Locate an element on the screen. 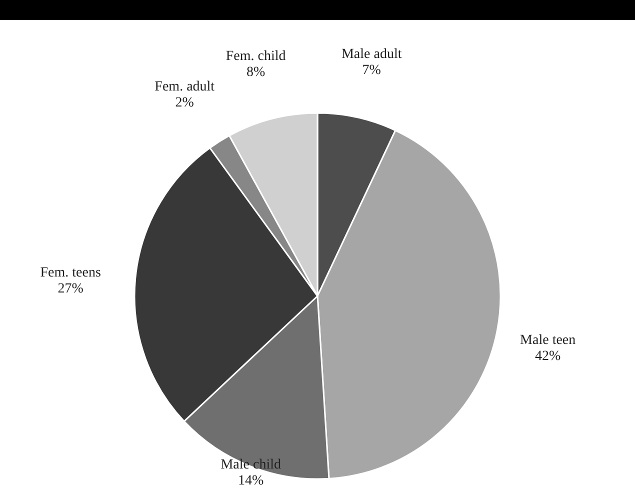  data-label: 7% is located at coordinates (372, 70).